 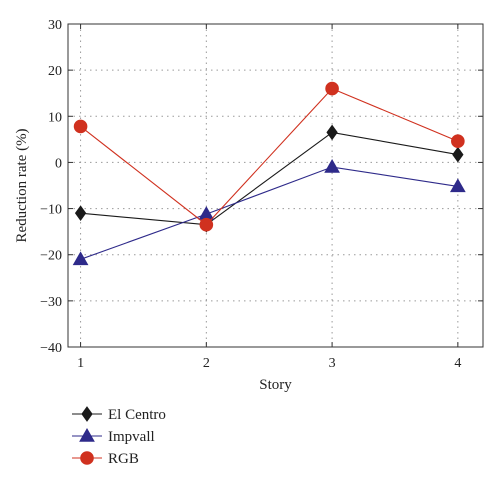 What do you see at coordinates (457, 363) in the screenshot?
I see `x-tick-label: 4` at bounding box center [457, 363].